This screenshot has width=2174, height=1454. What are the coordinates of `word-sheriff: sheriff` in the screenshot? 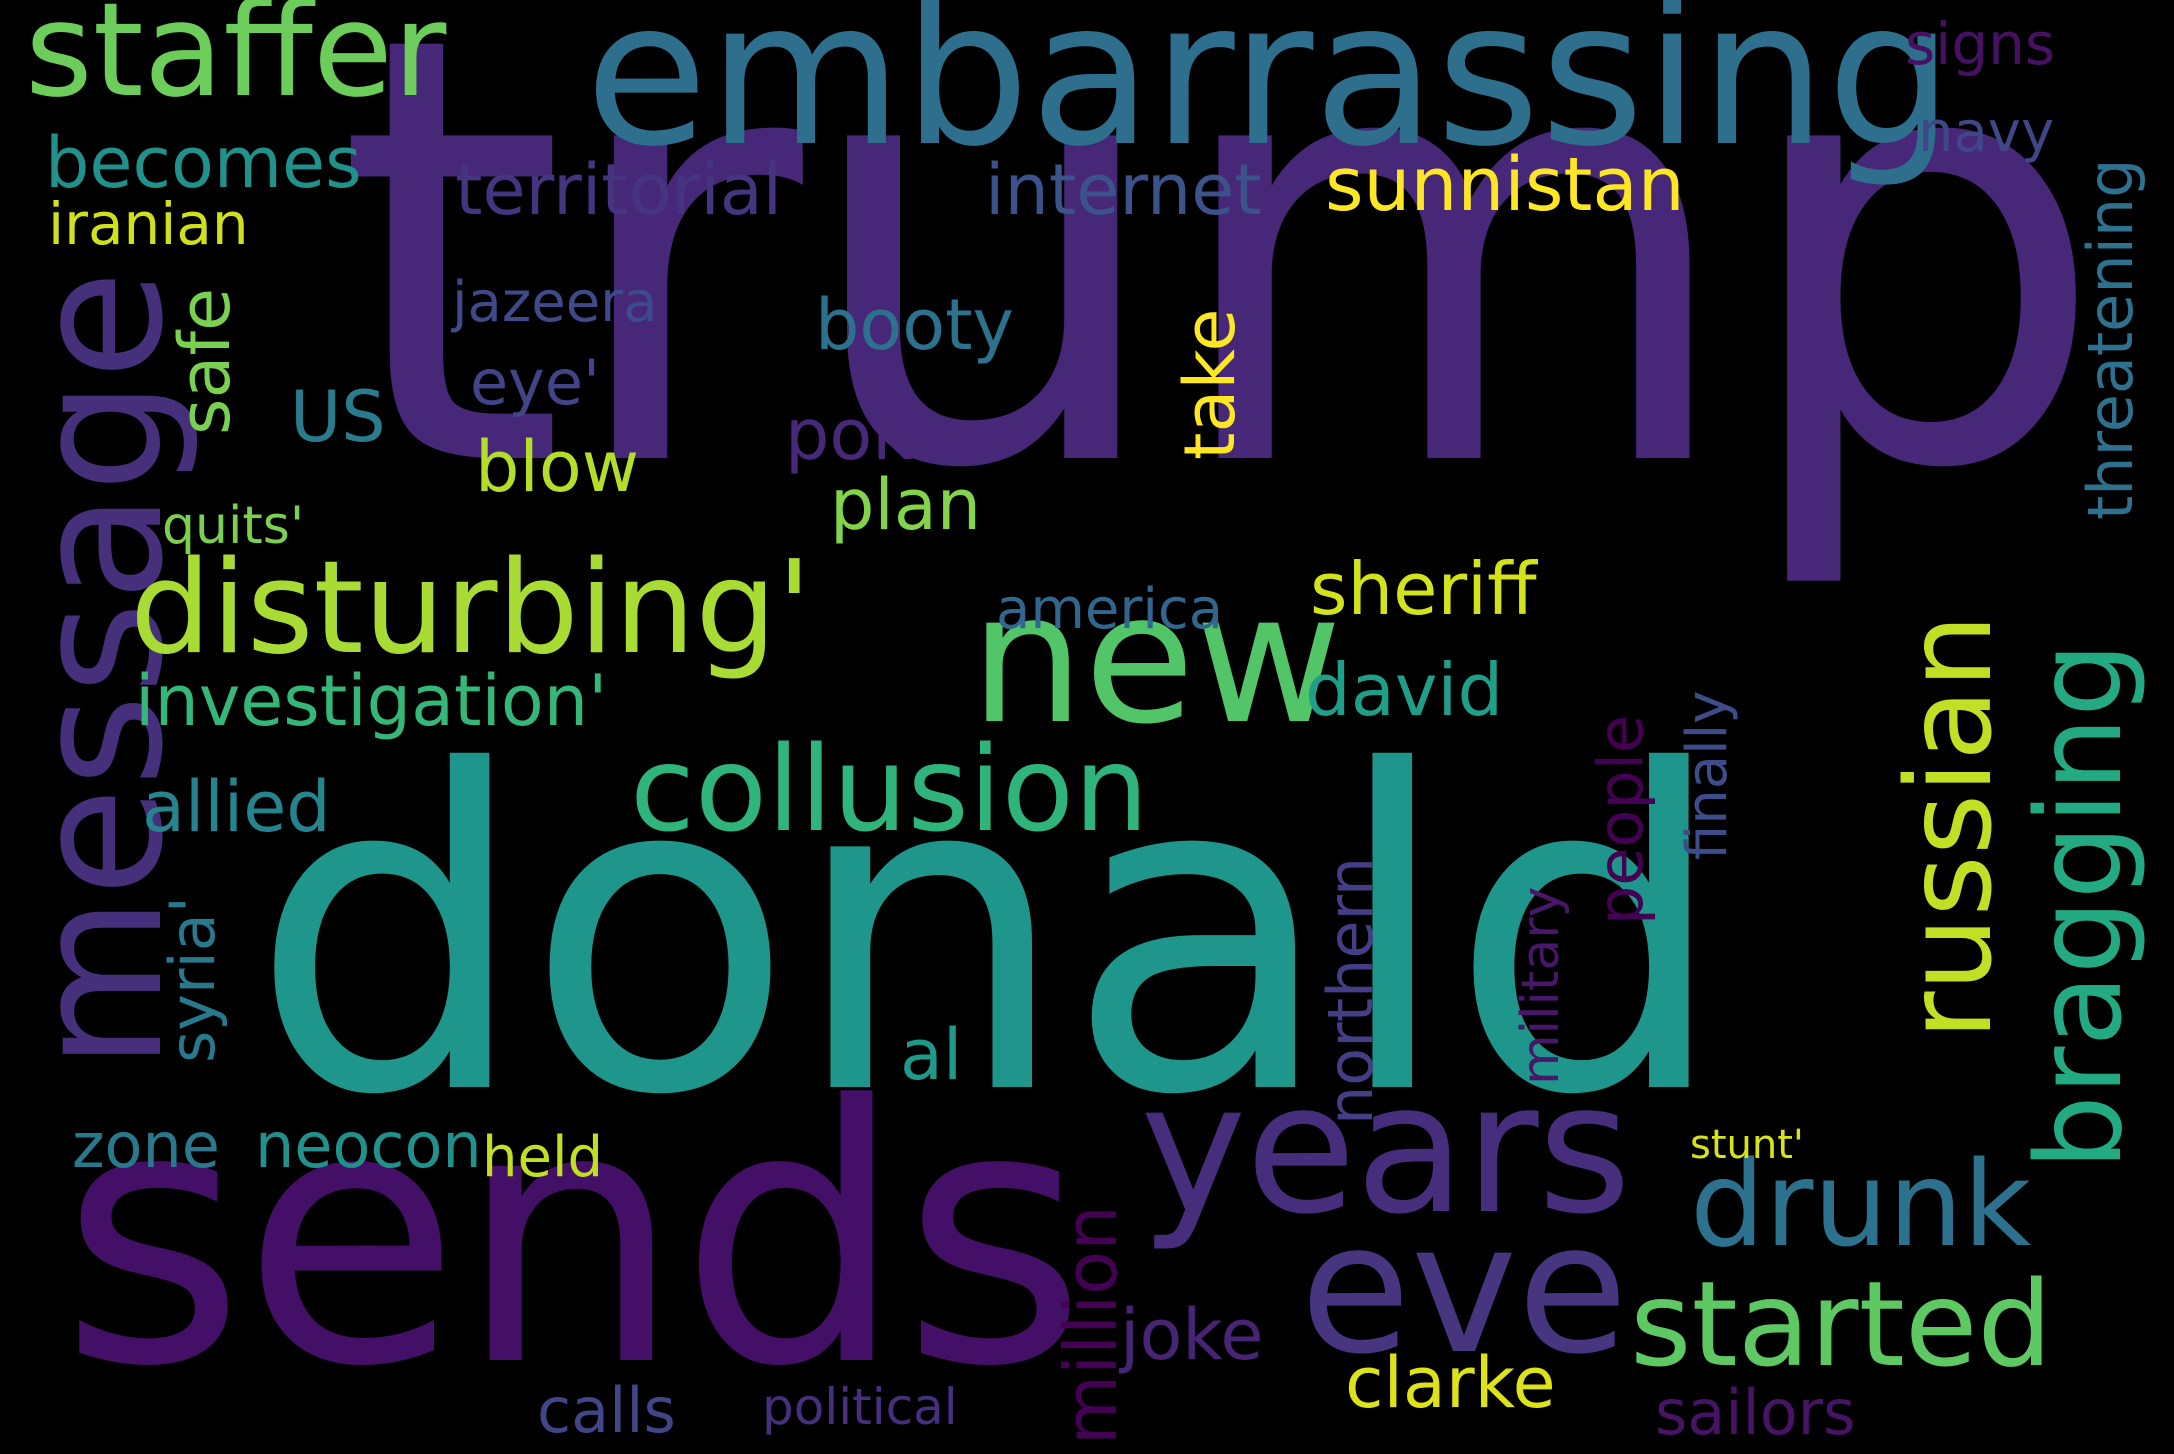 It's located at (1423, 589).